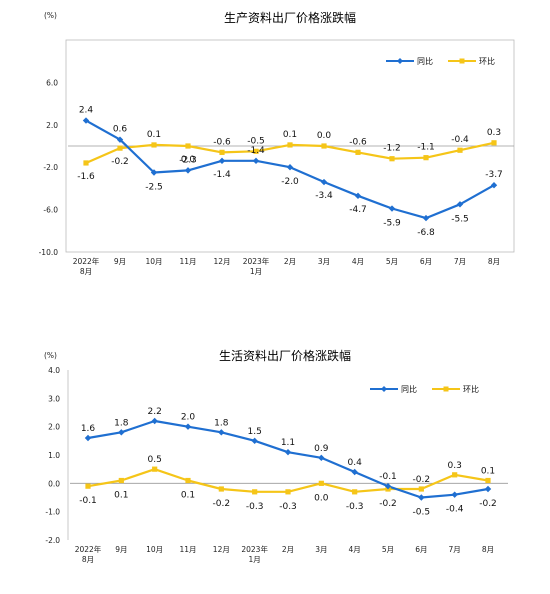 This screenshot has height=594, width=550. Describe the element at coordinates (255, 432) in the screenshot. I see `data-label: 1.5` at that location.